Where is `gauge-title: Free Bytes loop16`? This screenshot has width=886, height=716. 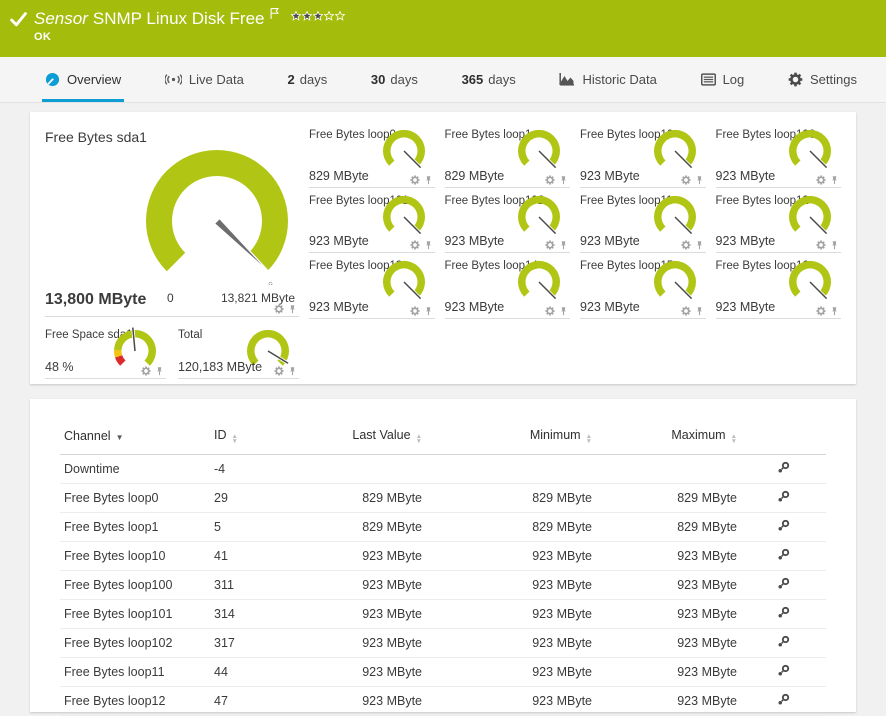
gauge-title: Free Bytes loop16 is located at coordinates (762, 266).